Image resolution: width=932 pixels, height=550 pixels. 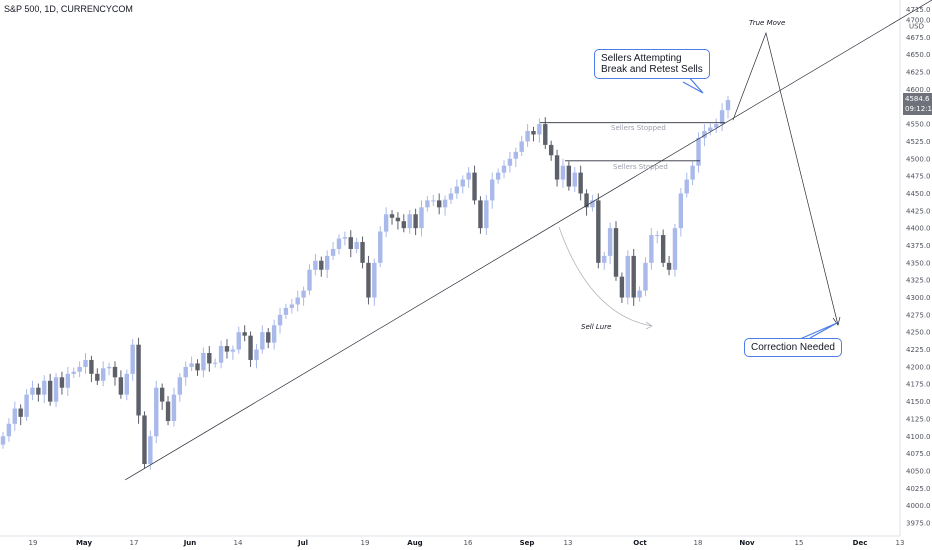 What do you see at coordinates (918, 229) in the screenshot?
I see `y-tick-label: 4400.0` at bounding box center [918, 229].